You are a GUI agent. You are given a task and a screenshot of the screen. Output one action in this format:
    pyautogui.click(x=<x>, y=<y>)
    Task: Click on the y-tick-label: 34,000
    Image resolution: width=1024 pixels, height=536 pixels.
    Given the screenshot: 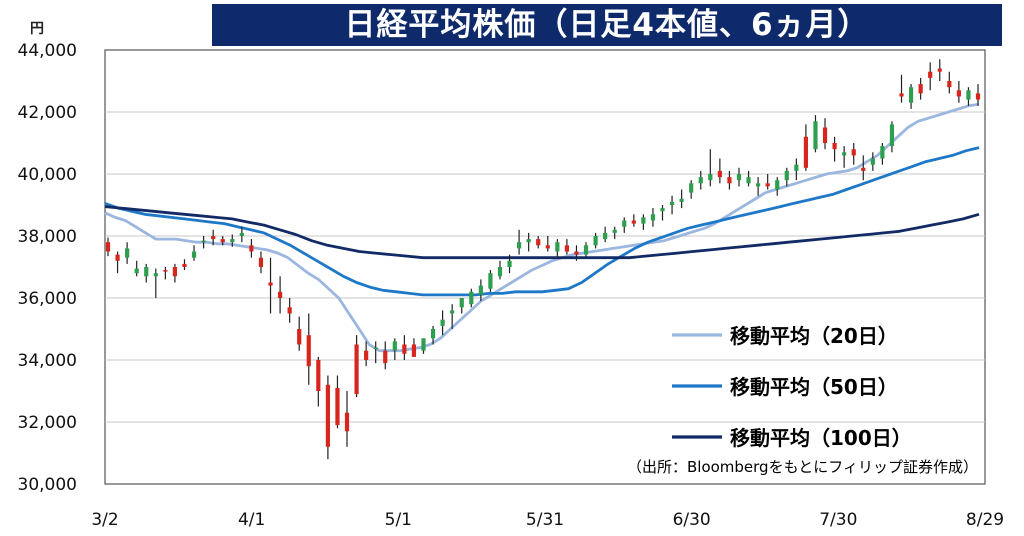 What is the action you would take?
    pyautogui.click(x=47, y=361)
    